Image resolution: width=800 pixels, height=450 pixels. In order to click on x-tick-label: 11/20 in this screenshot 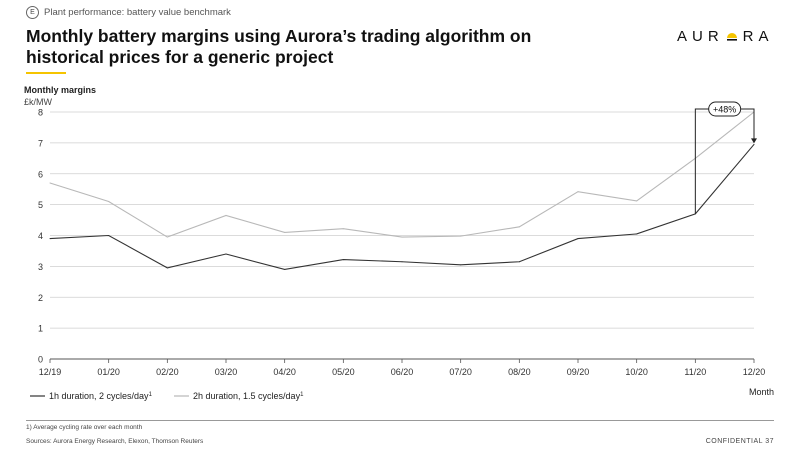, I will do `click(695, 372)`.